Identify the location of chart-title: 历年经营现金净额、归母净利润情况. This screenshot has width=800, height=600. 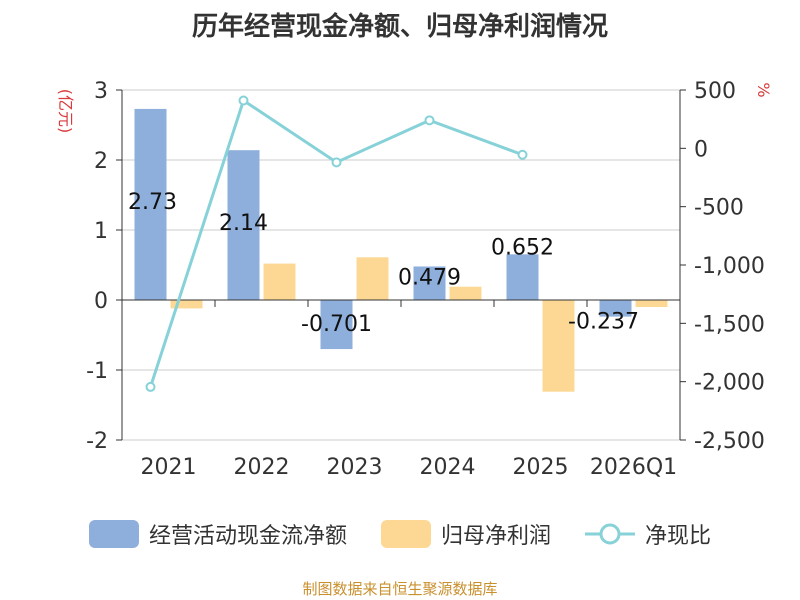
(399, 27).